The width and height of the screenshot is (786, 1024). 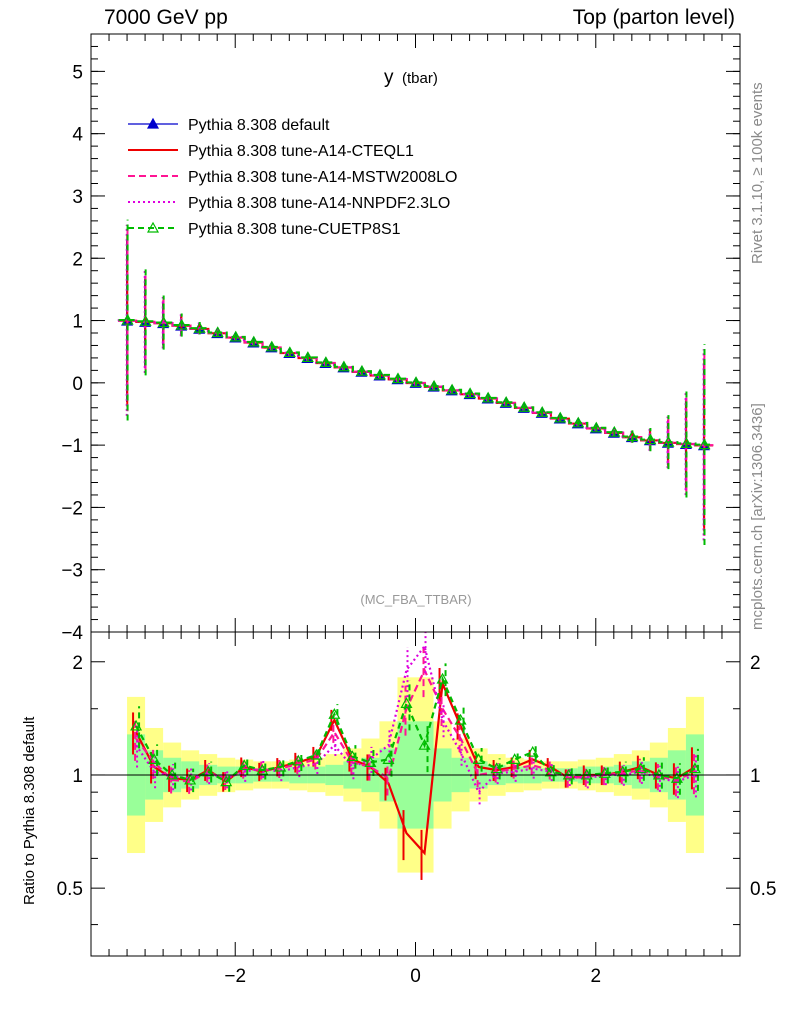 What do you see at coordinates (294, 229) in the screenshot?
I see `legend-label: Pythia 8.308 tune-CUETP8S1` at bounding box center [294, 229].